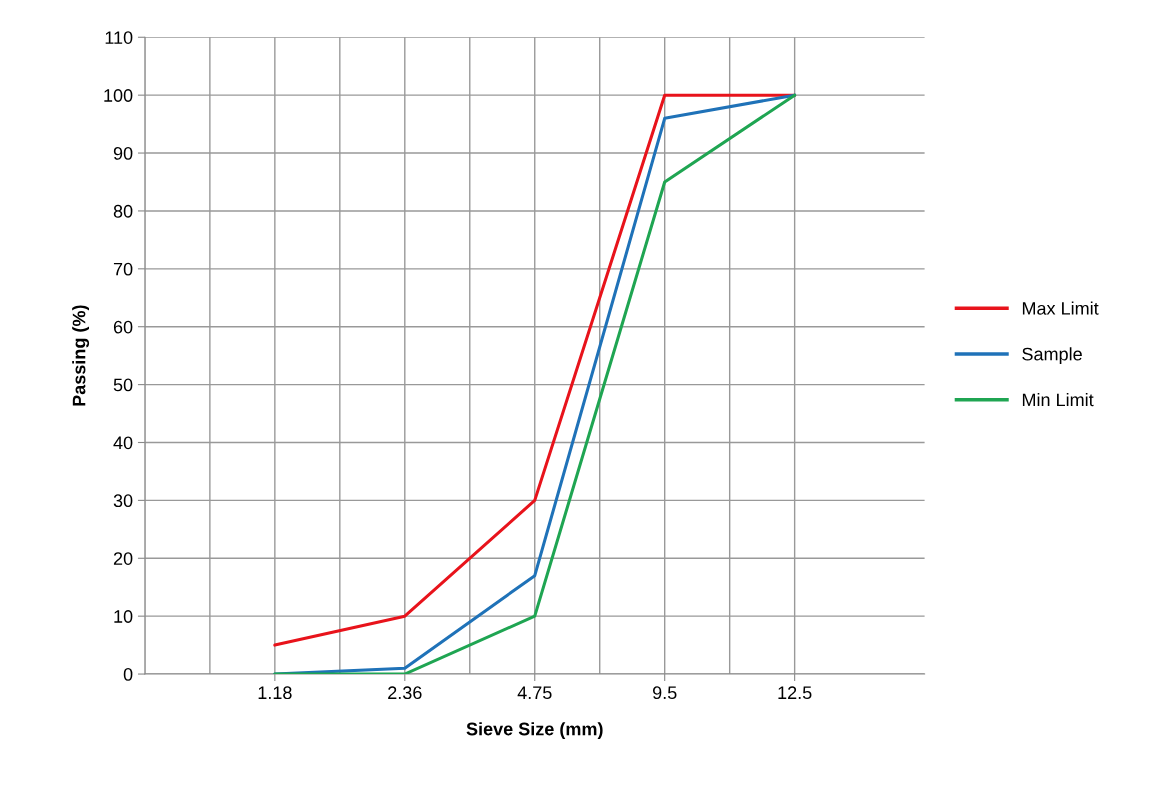 The height and width of the screenshot is (793, 1150). I want to click on x-axis-title: Sieve Size (mm), so click(534, 730).